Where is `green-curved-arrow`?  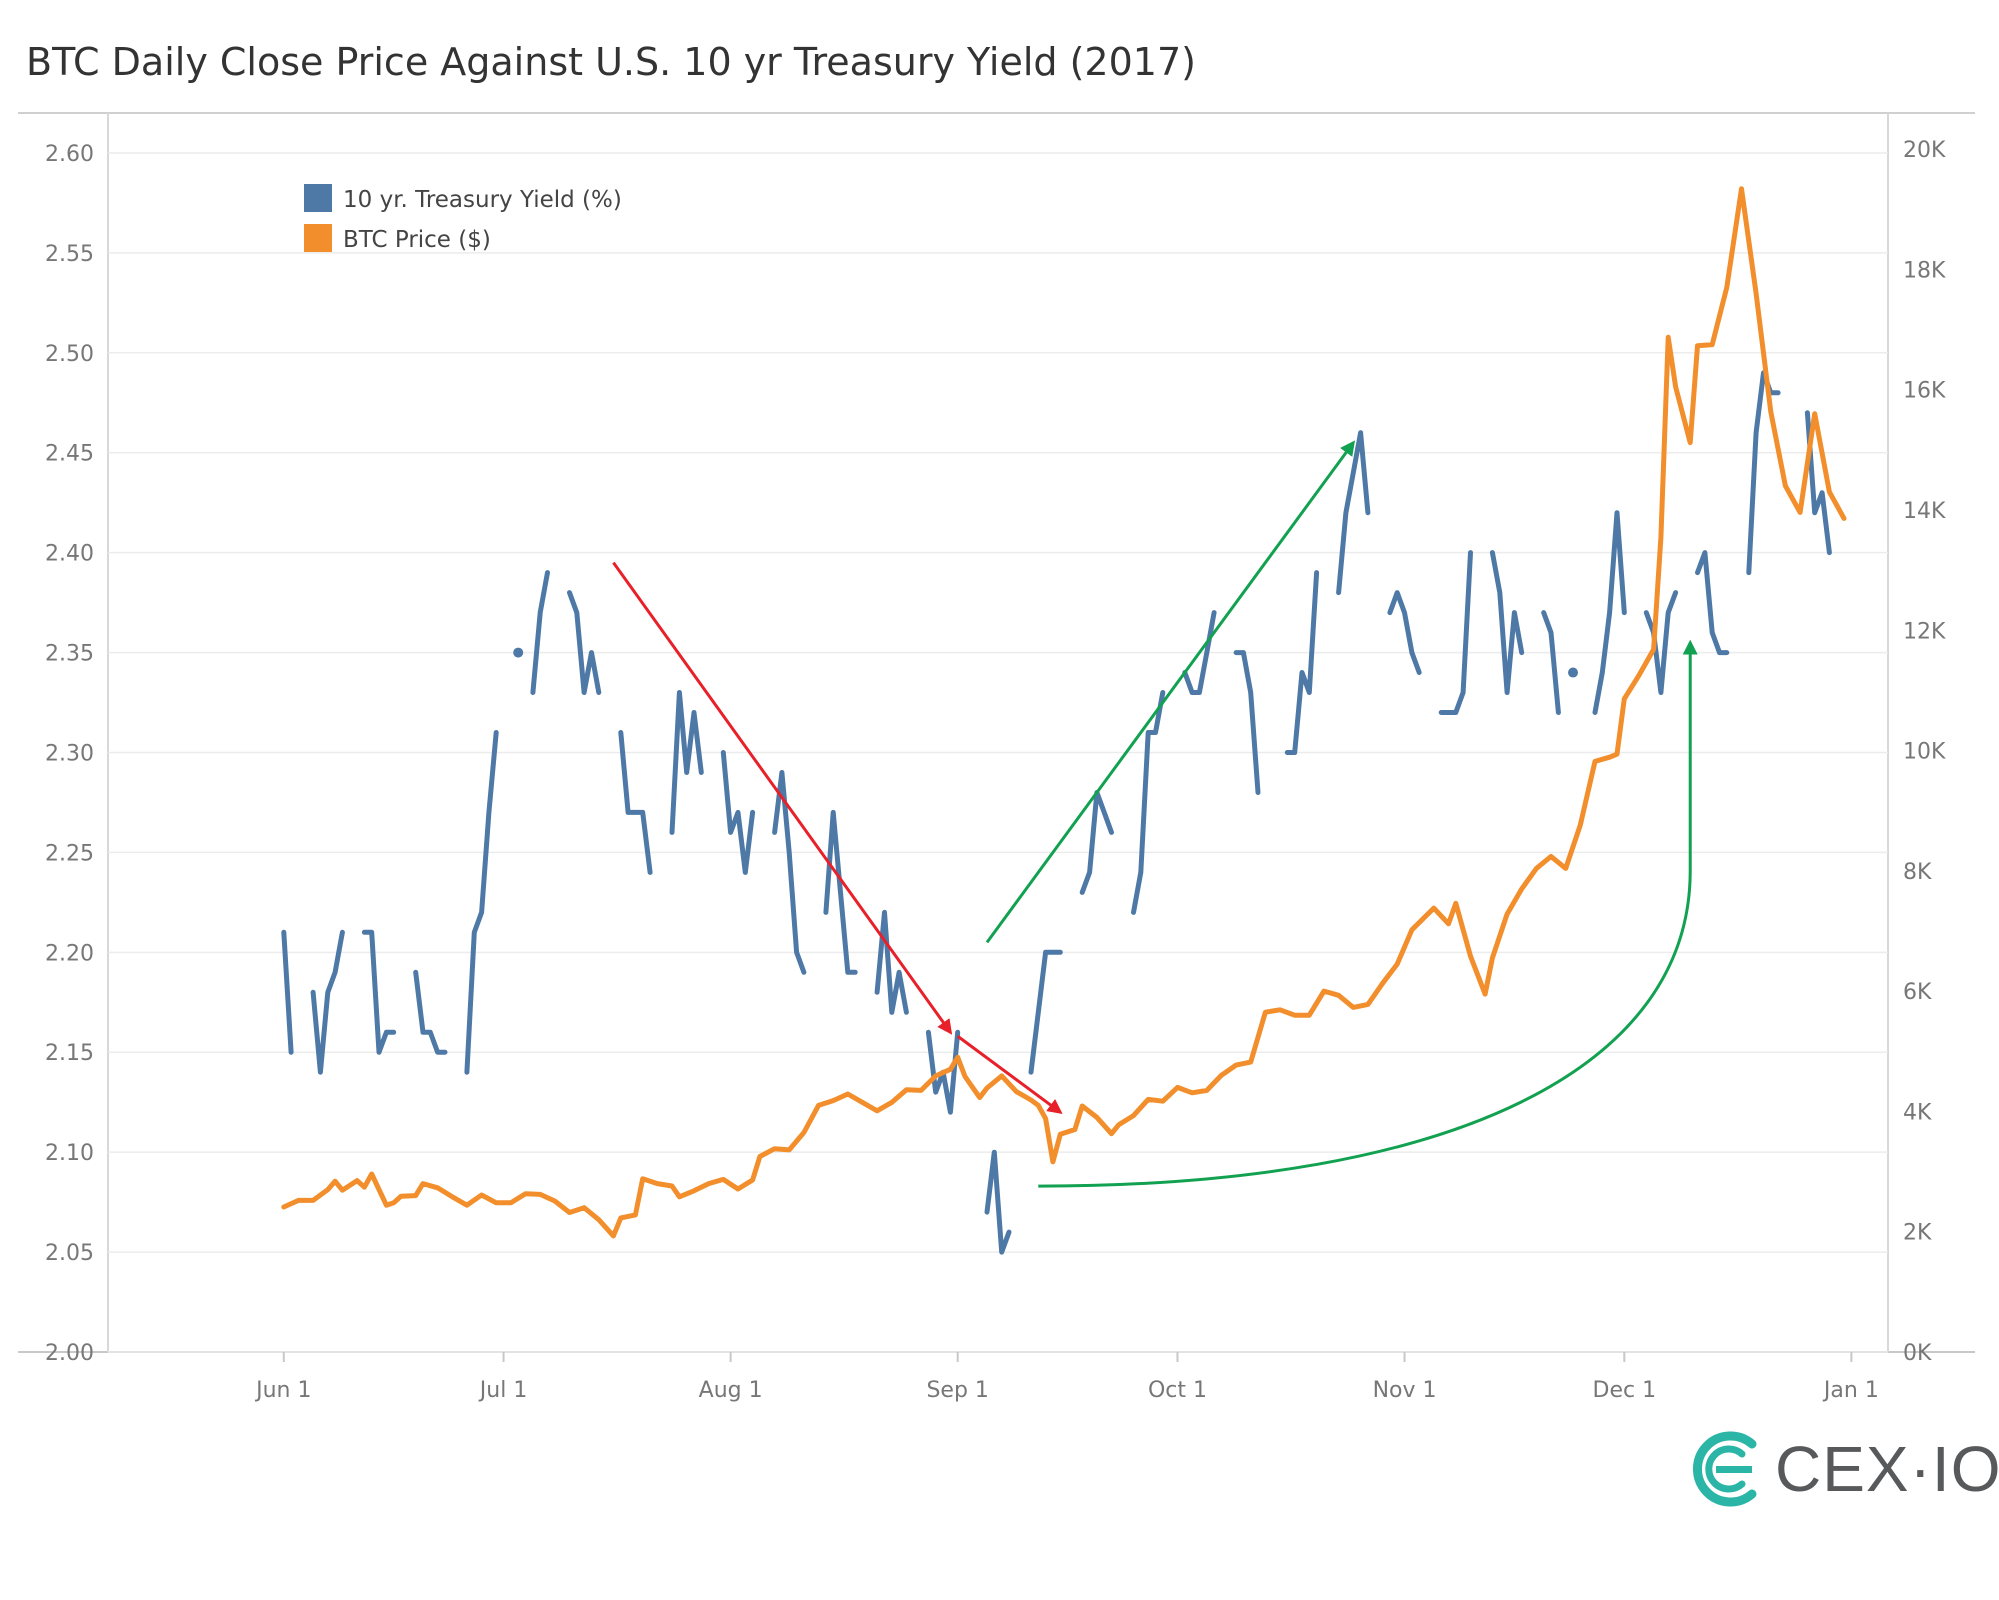 green-curved-arrow is located at coordinates (1368, 913).